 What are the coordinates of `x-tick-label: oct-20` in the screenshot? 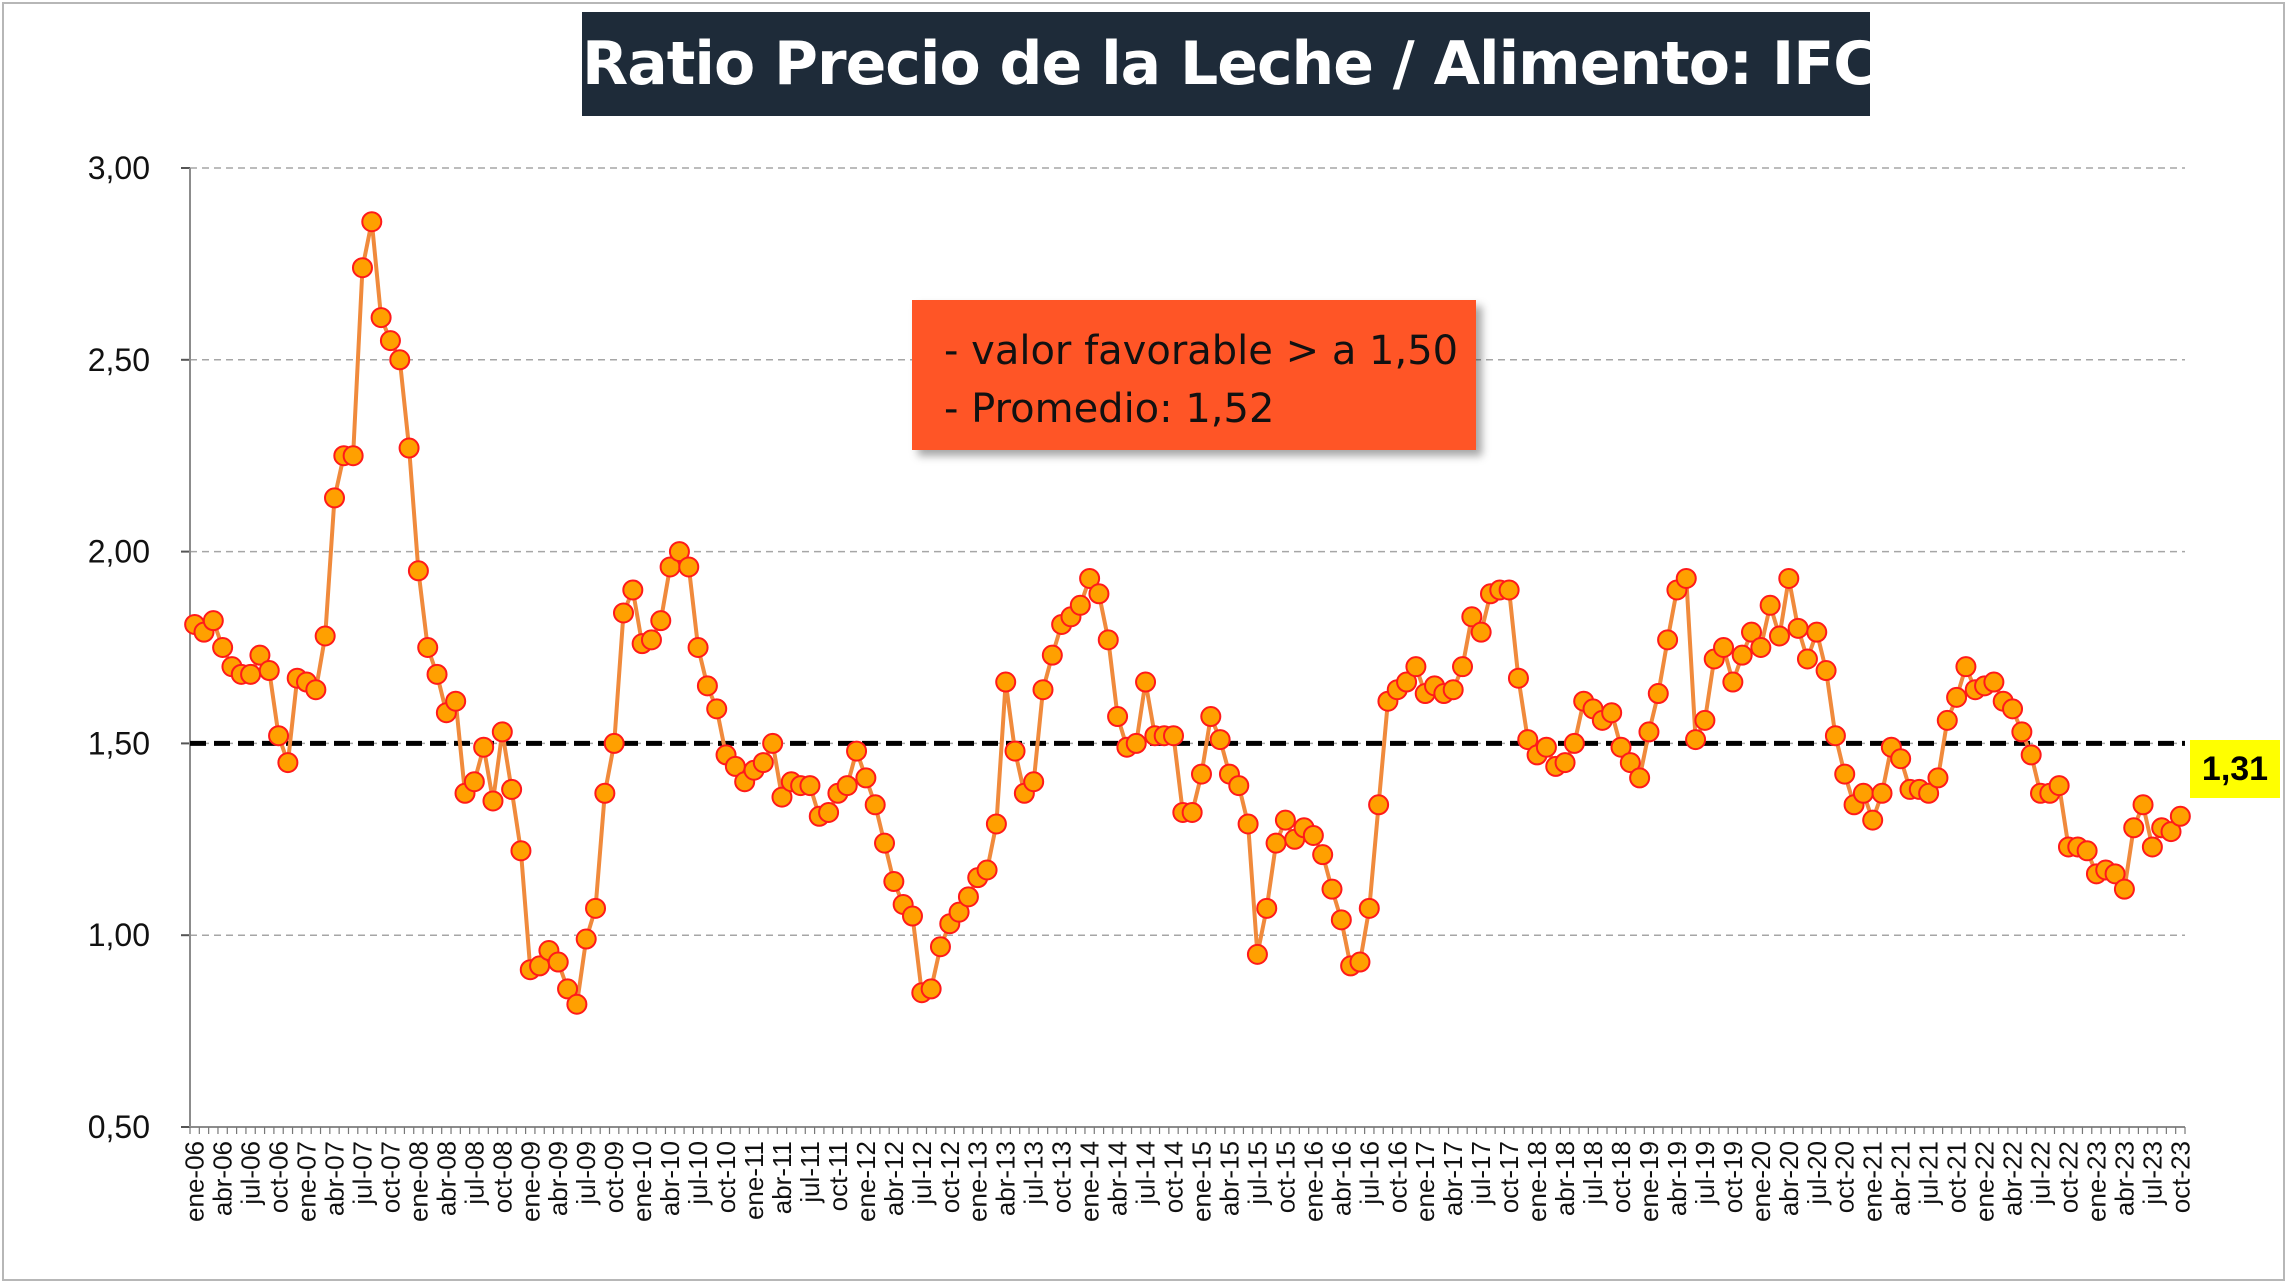 It's located at (1845, 1177).